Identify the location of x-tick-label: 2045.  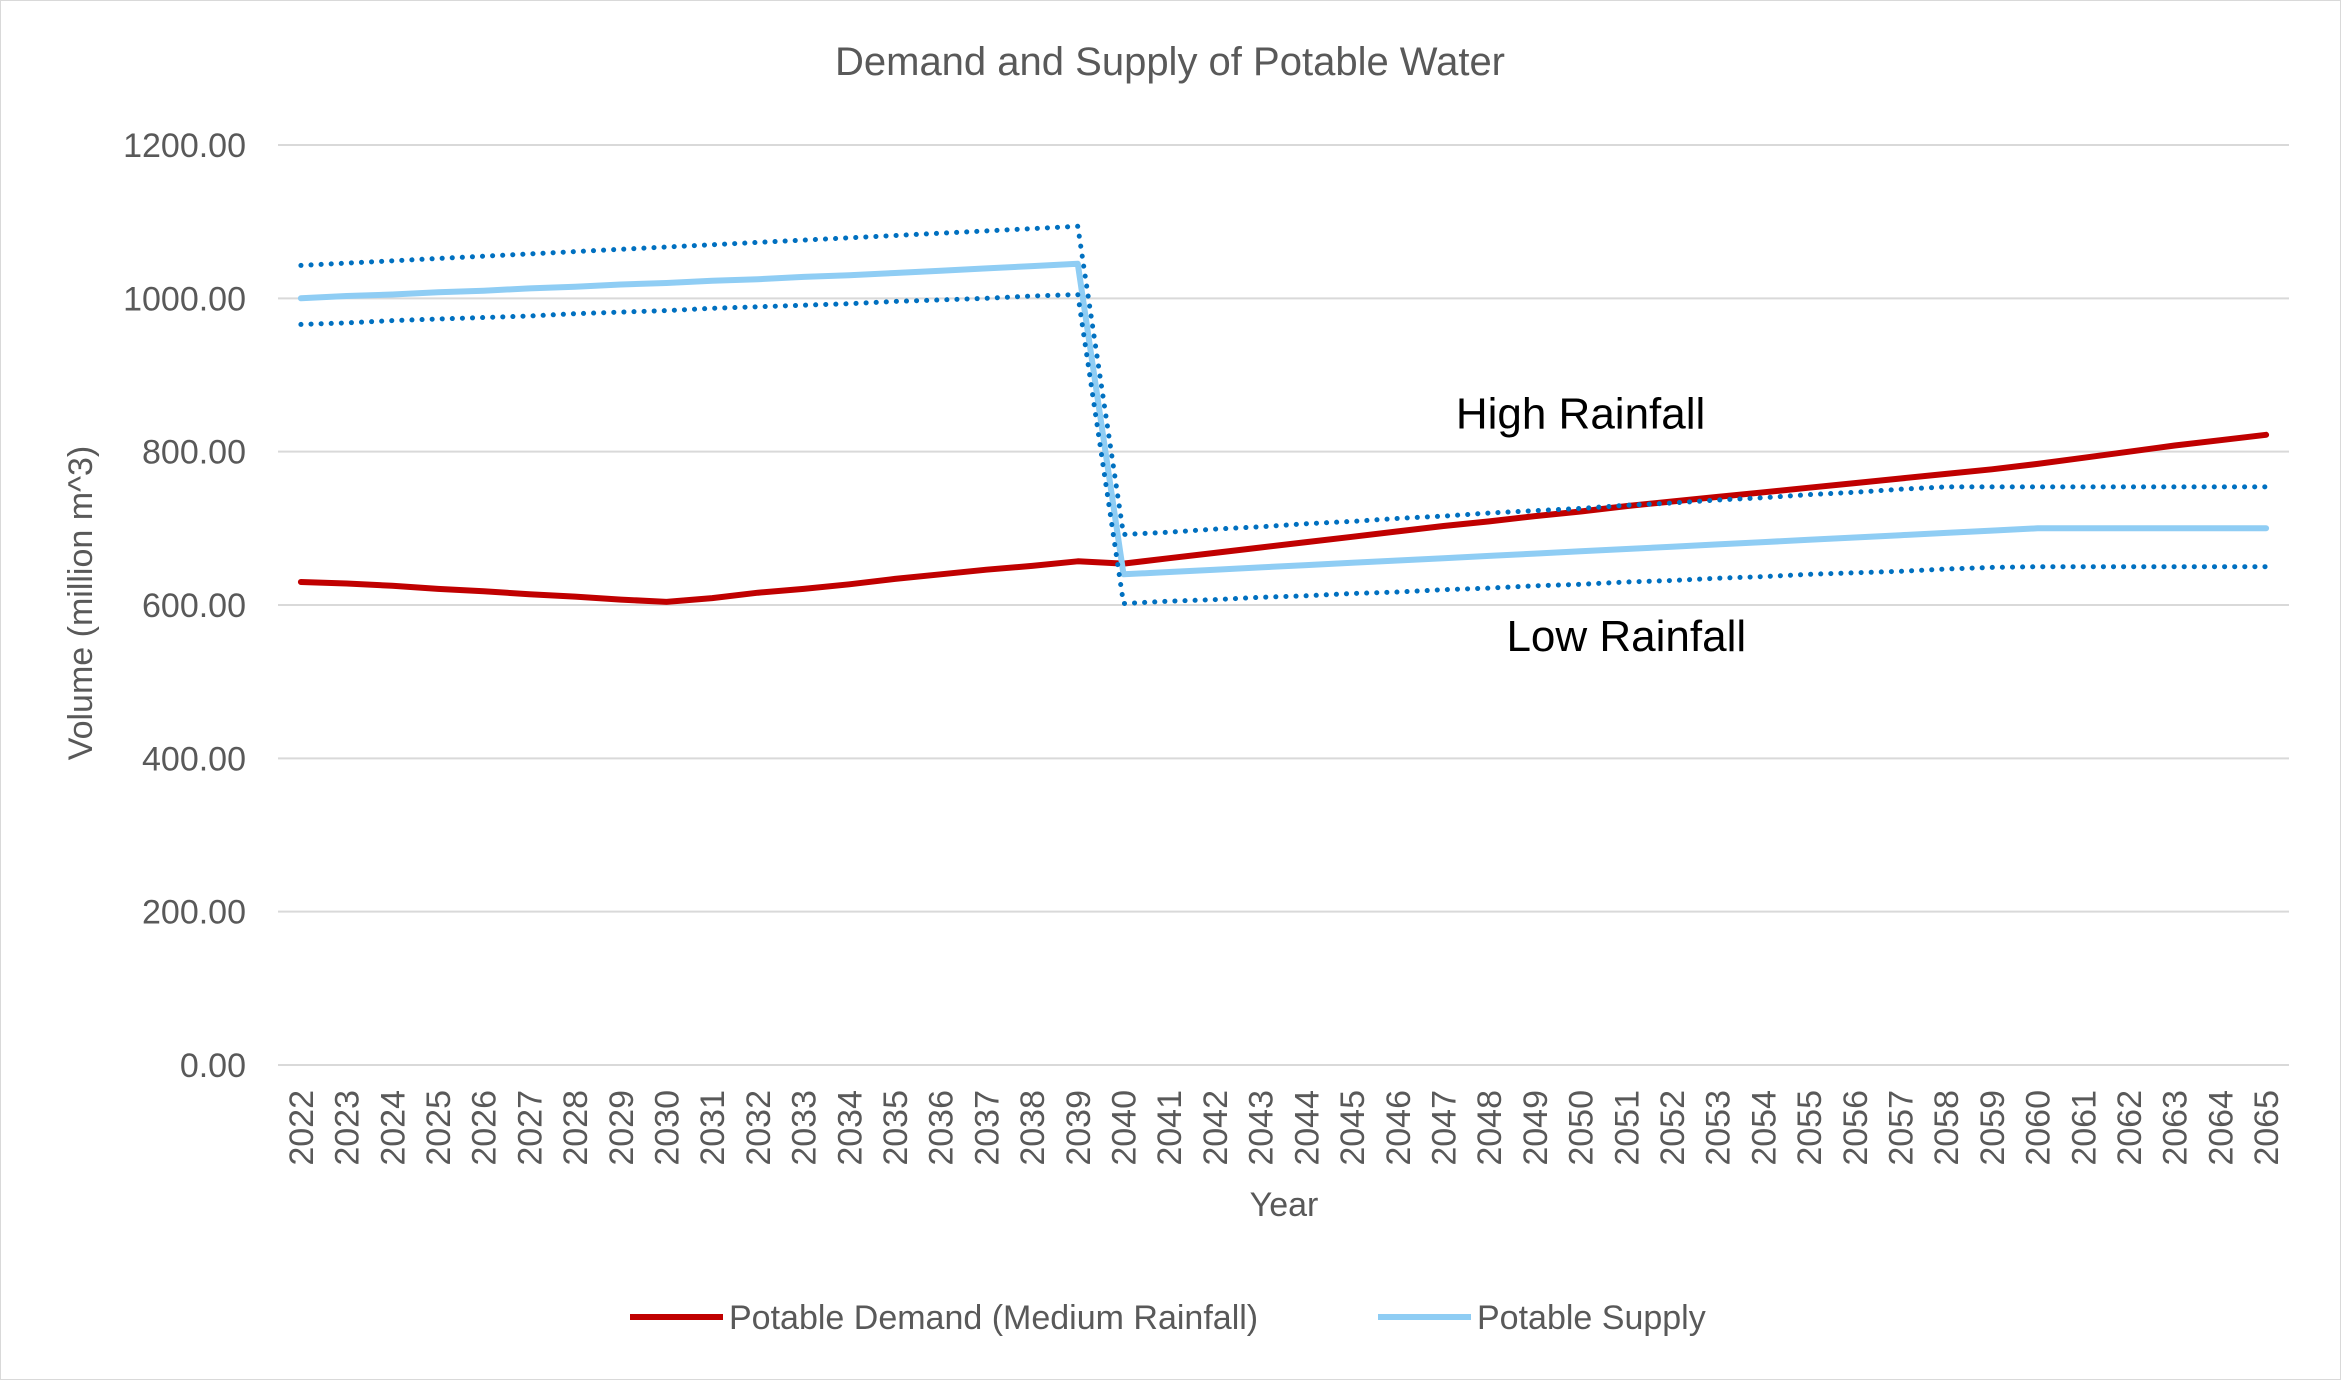
(1353, 1128).